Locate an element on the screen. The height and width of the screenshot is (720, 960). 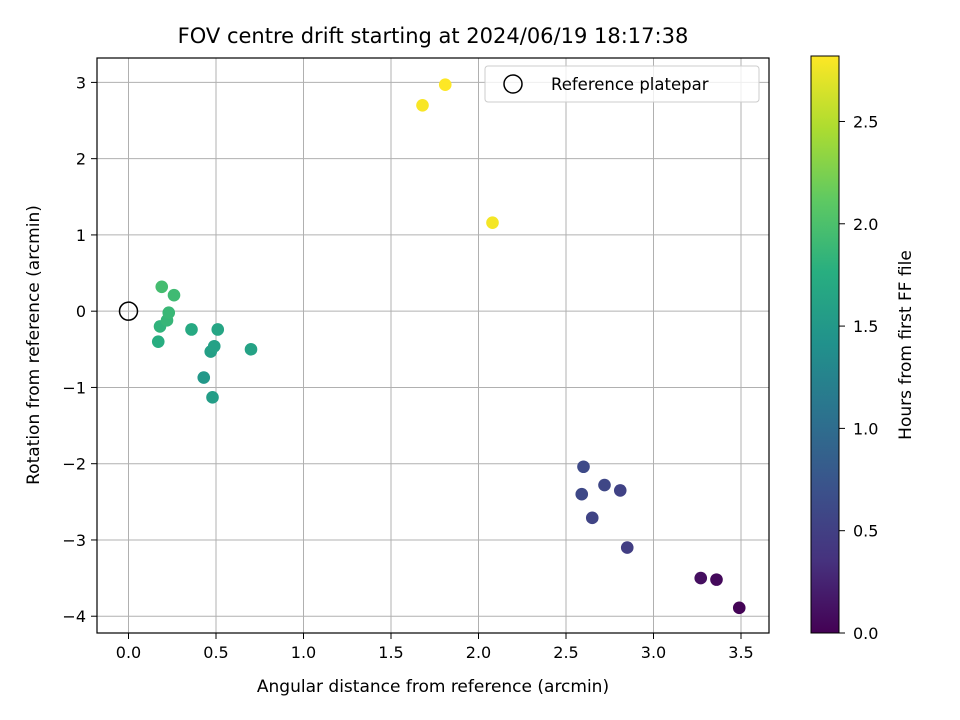
legend-box is located at coordinates (622, 84).